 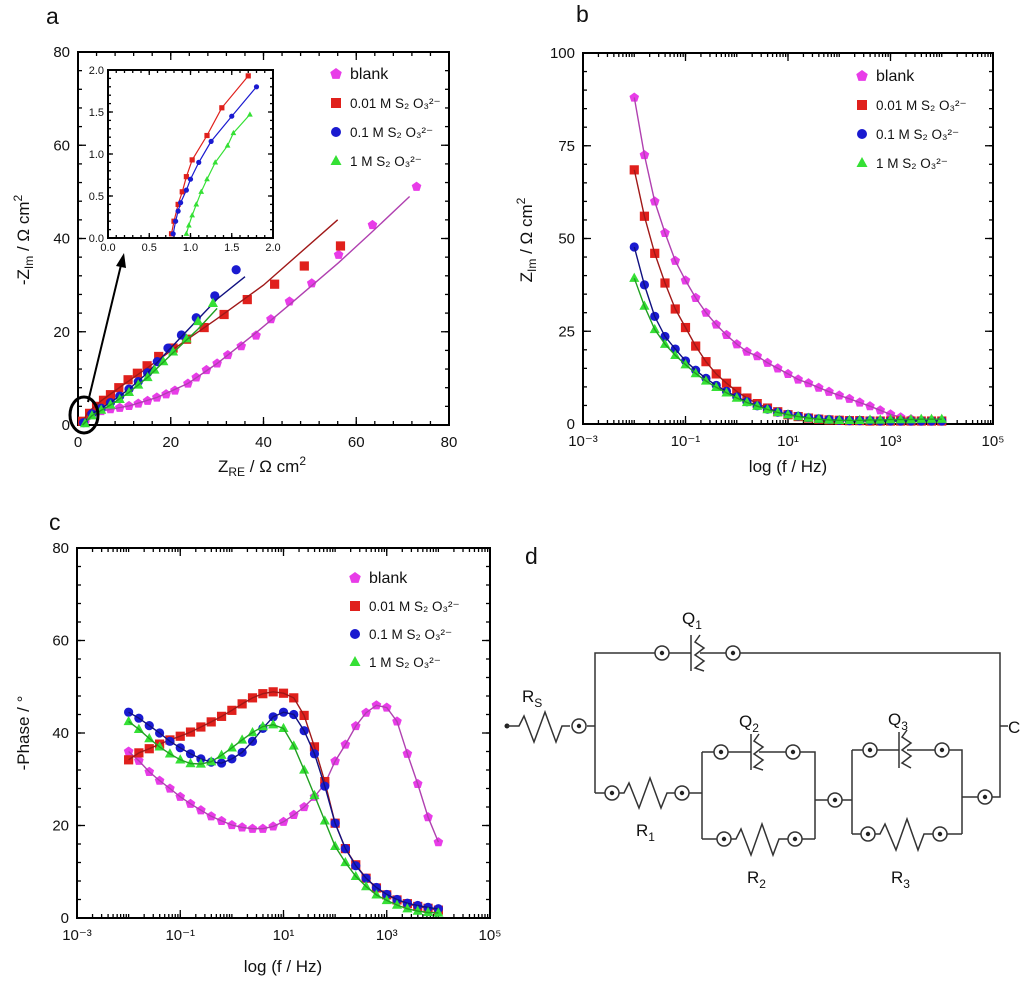 What do you see at coordinates (566, 146) in the screenshot?
I see `panel-b-y-tick-label: 75` at bounding box center [566, 146].